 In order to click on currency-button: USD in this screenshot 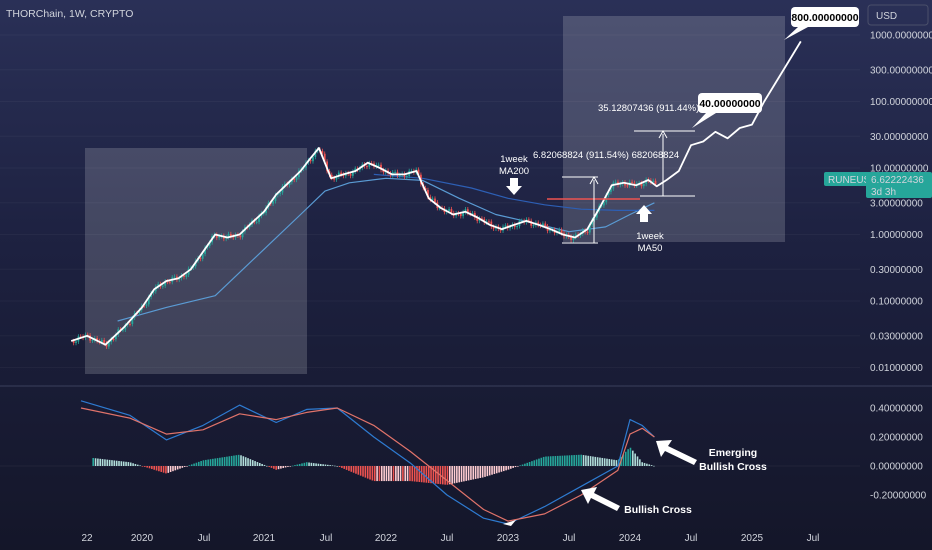, I will do `click(898, 15)`.